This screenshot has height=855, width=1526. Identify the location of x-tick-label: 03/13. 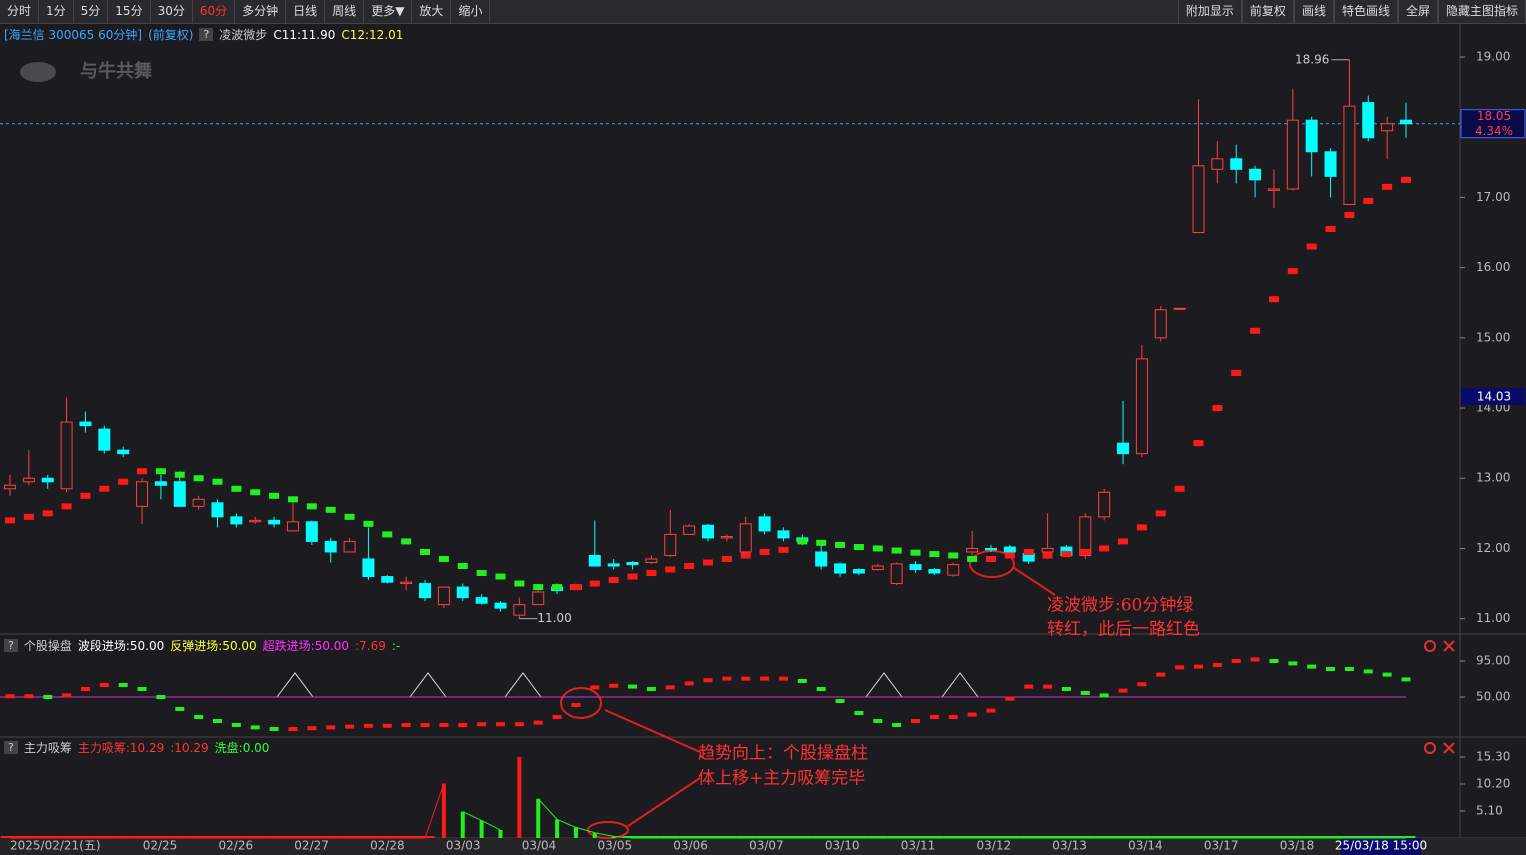
(1069, 846).